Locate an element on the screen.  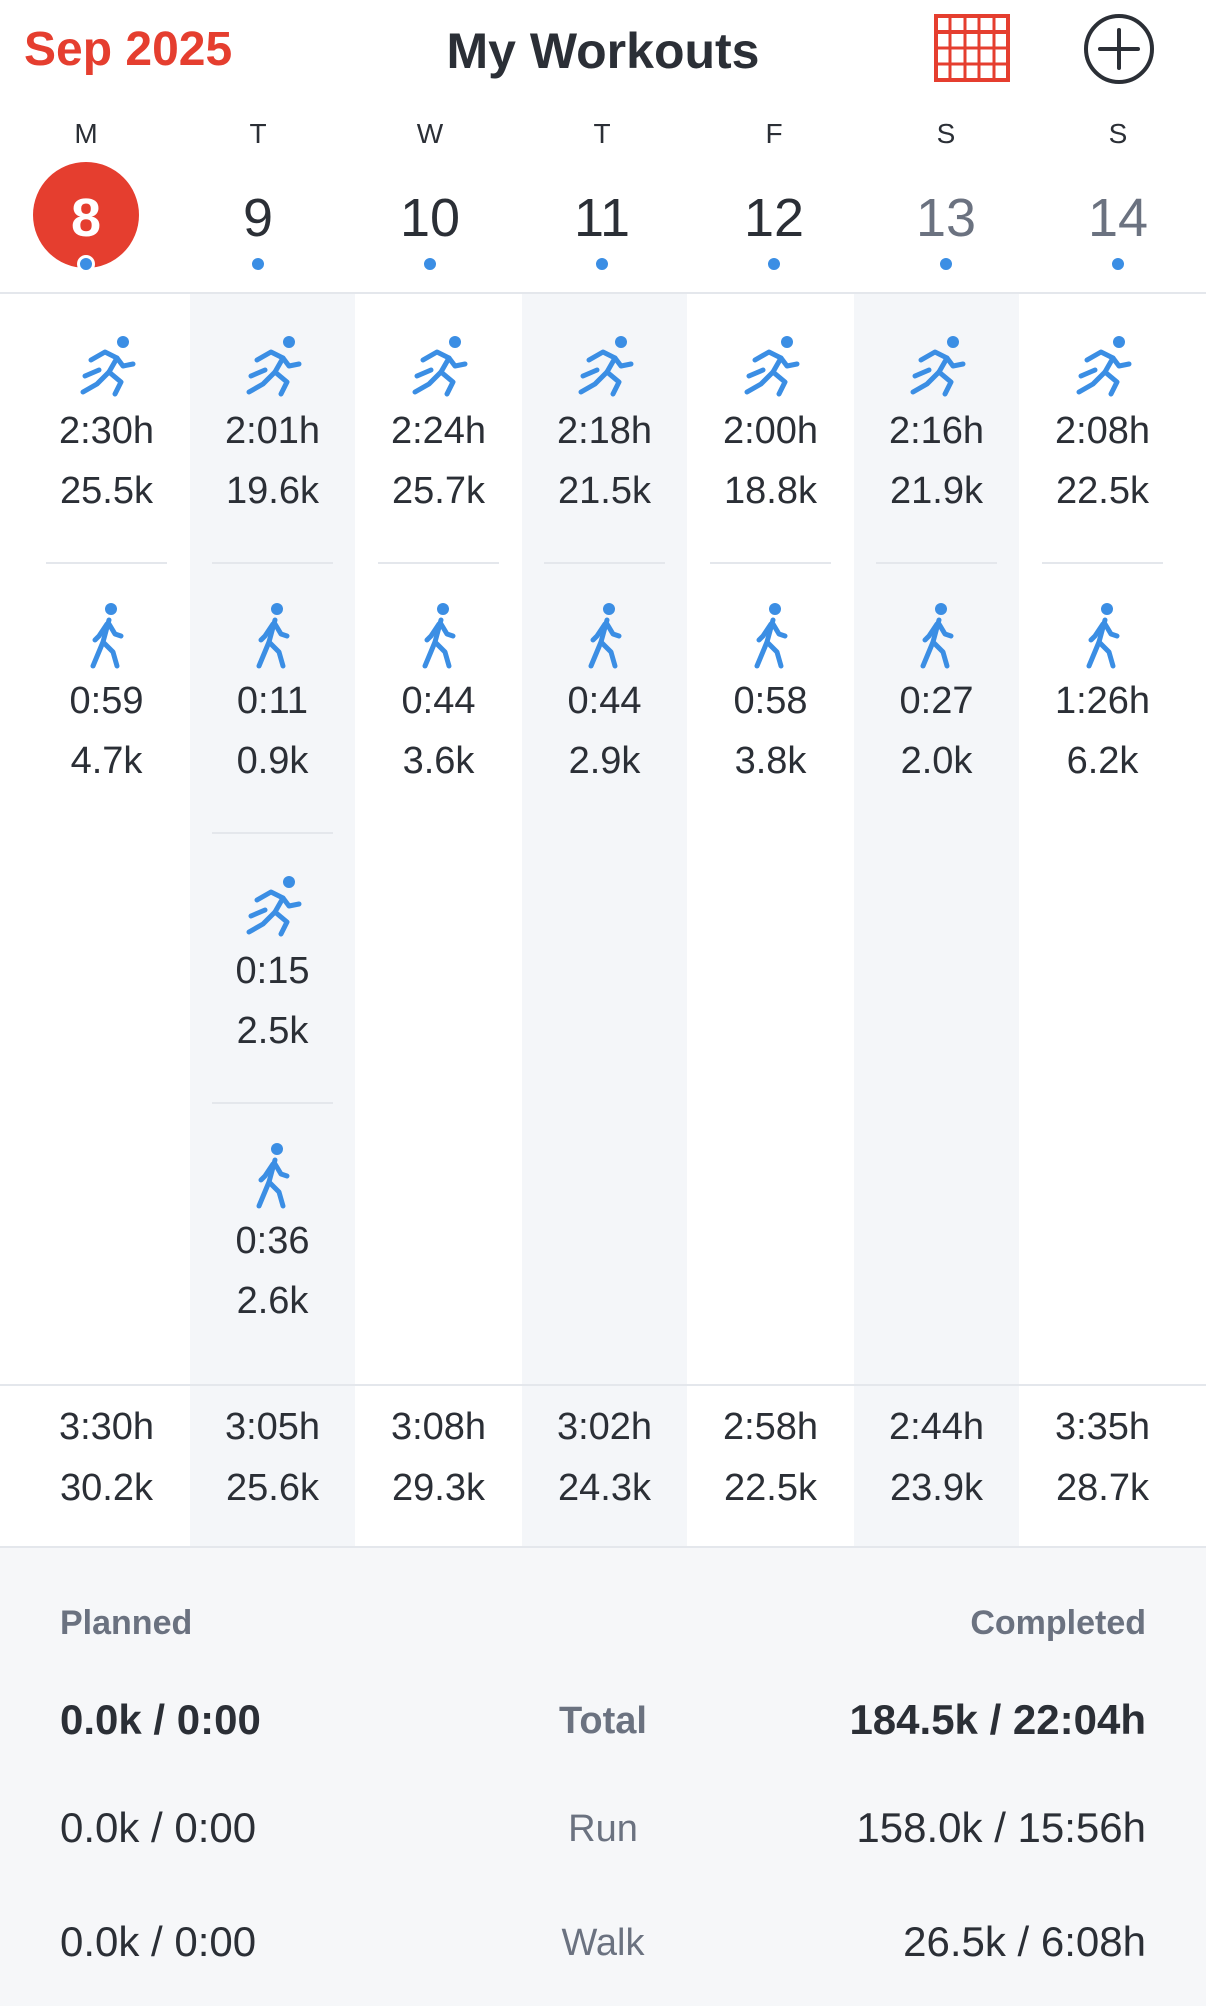
day-of-week-label: S is located at coordinates (946, 133).